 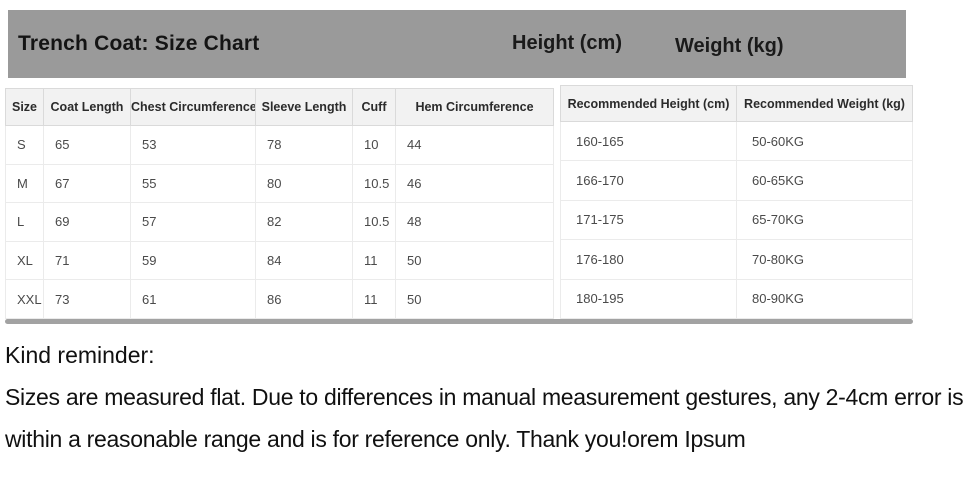 What do you see at coordinates (567, 43) in the screenshot?
I see `banner-height-label: Height (cm)` at bounding box center [567, 43].